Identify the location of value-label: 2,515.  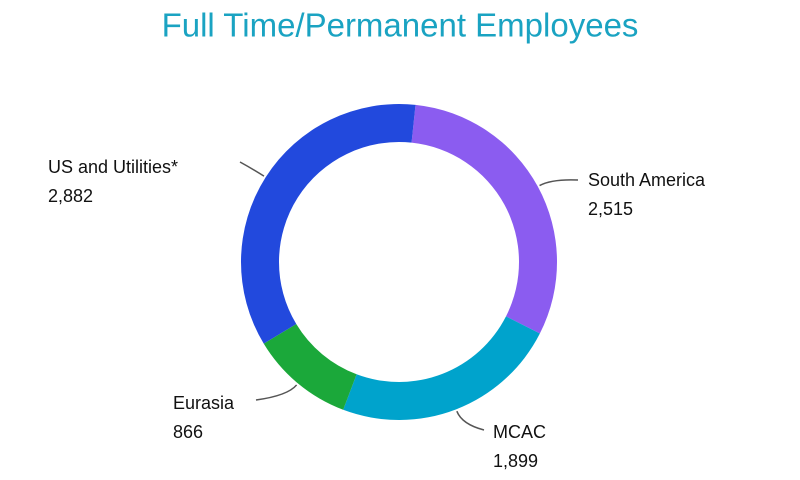
(610, 209).